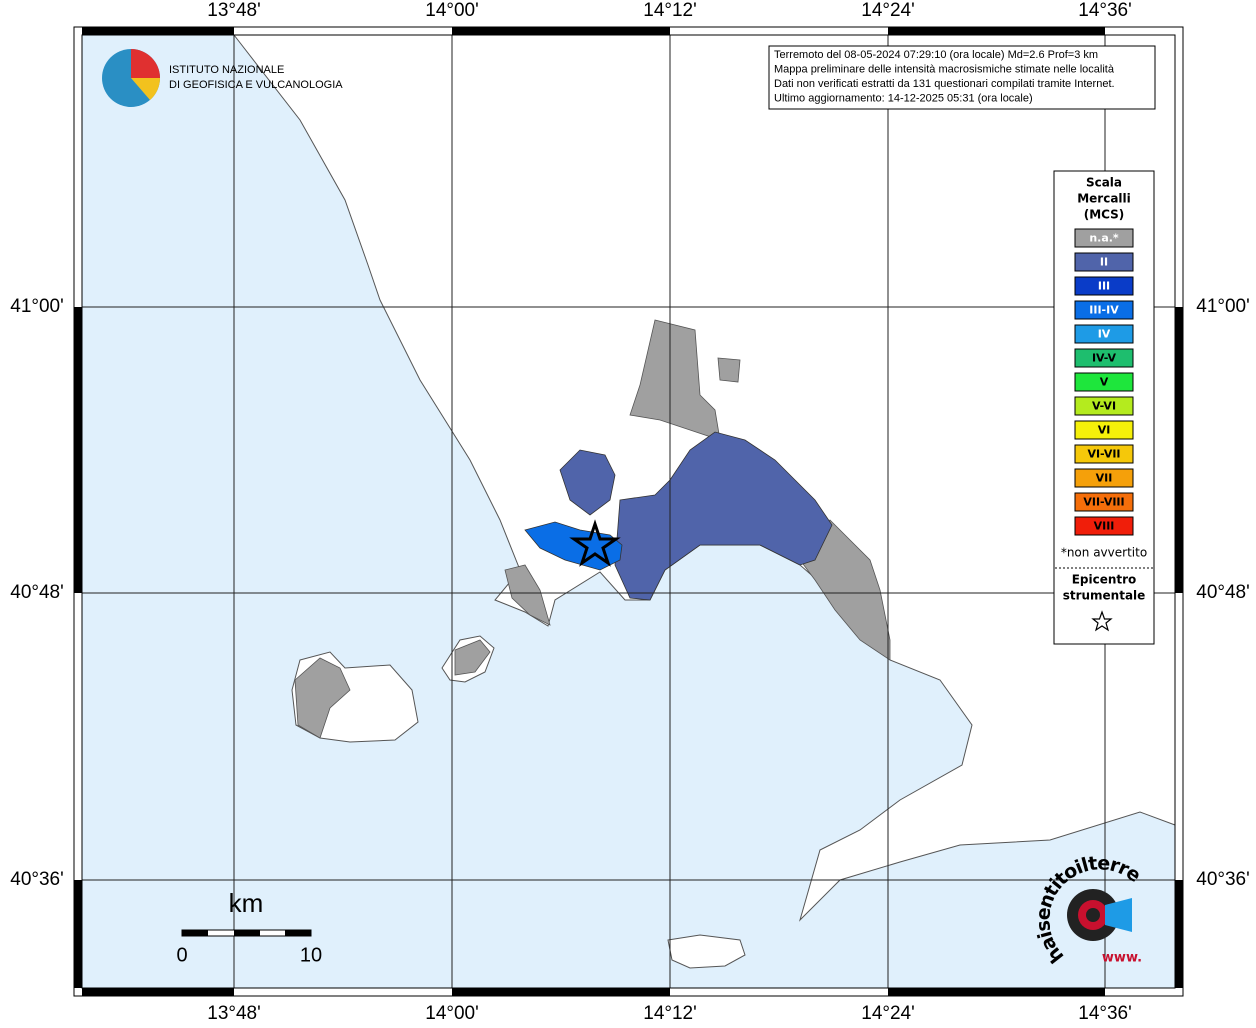  I want to click on legend-label: III, so click(1104, 286).